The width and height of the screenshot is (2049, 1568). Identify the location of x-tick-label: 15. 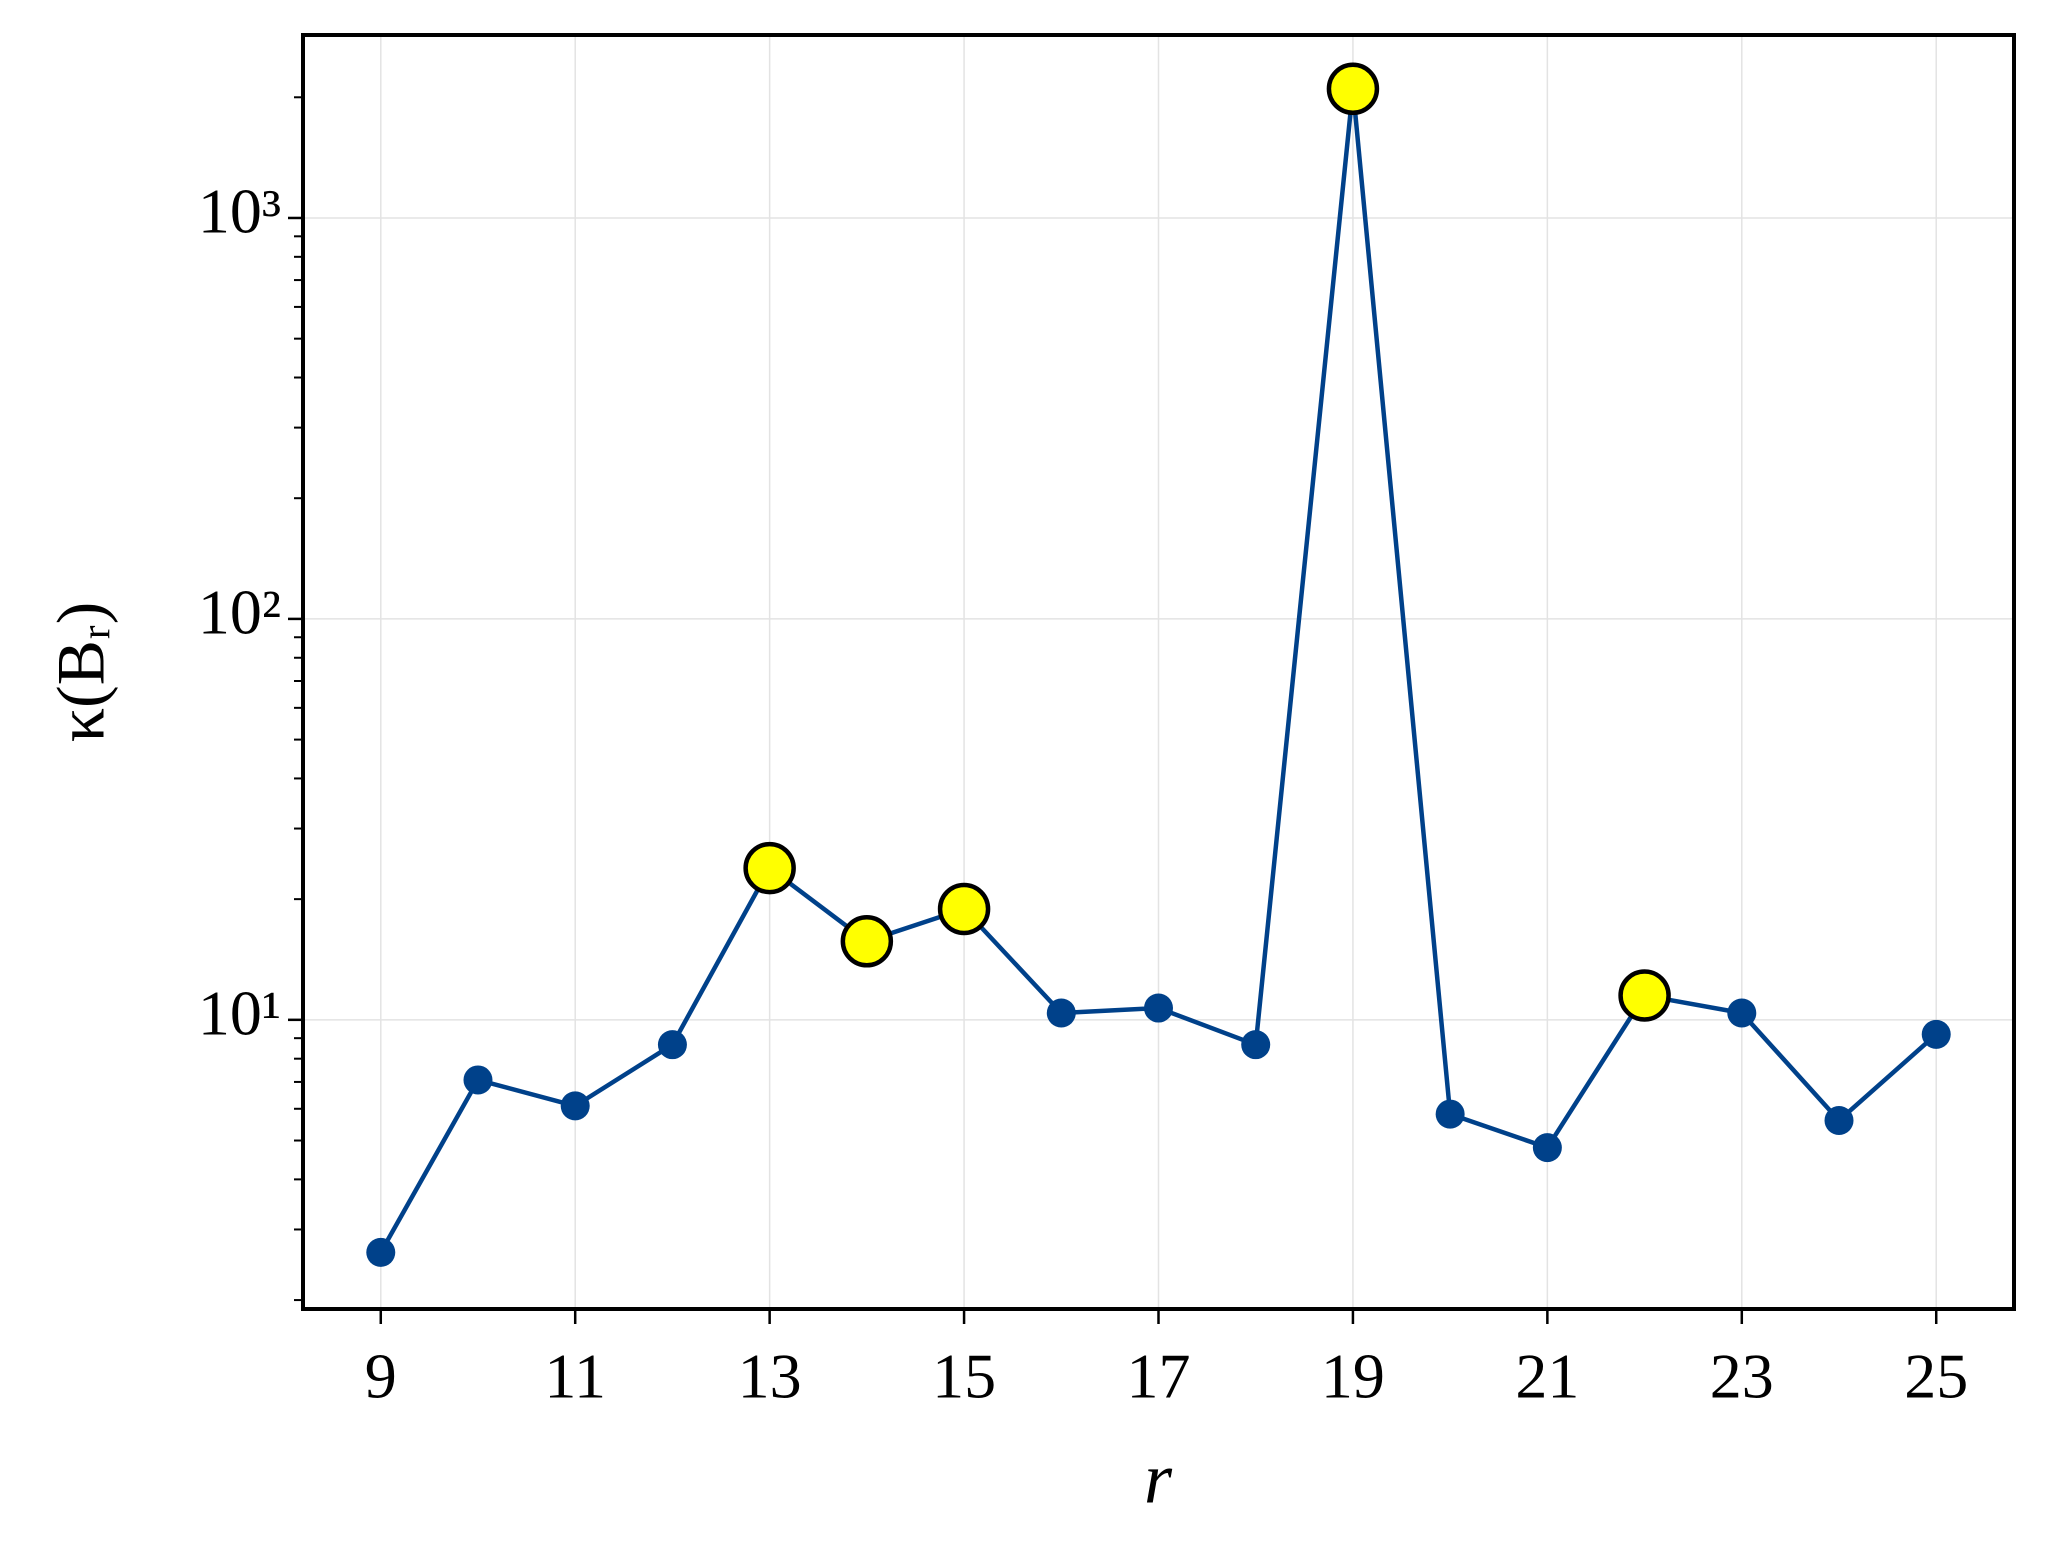
(964, 1376).